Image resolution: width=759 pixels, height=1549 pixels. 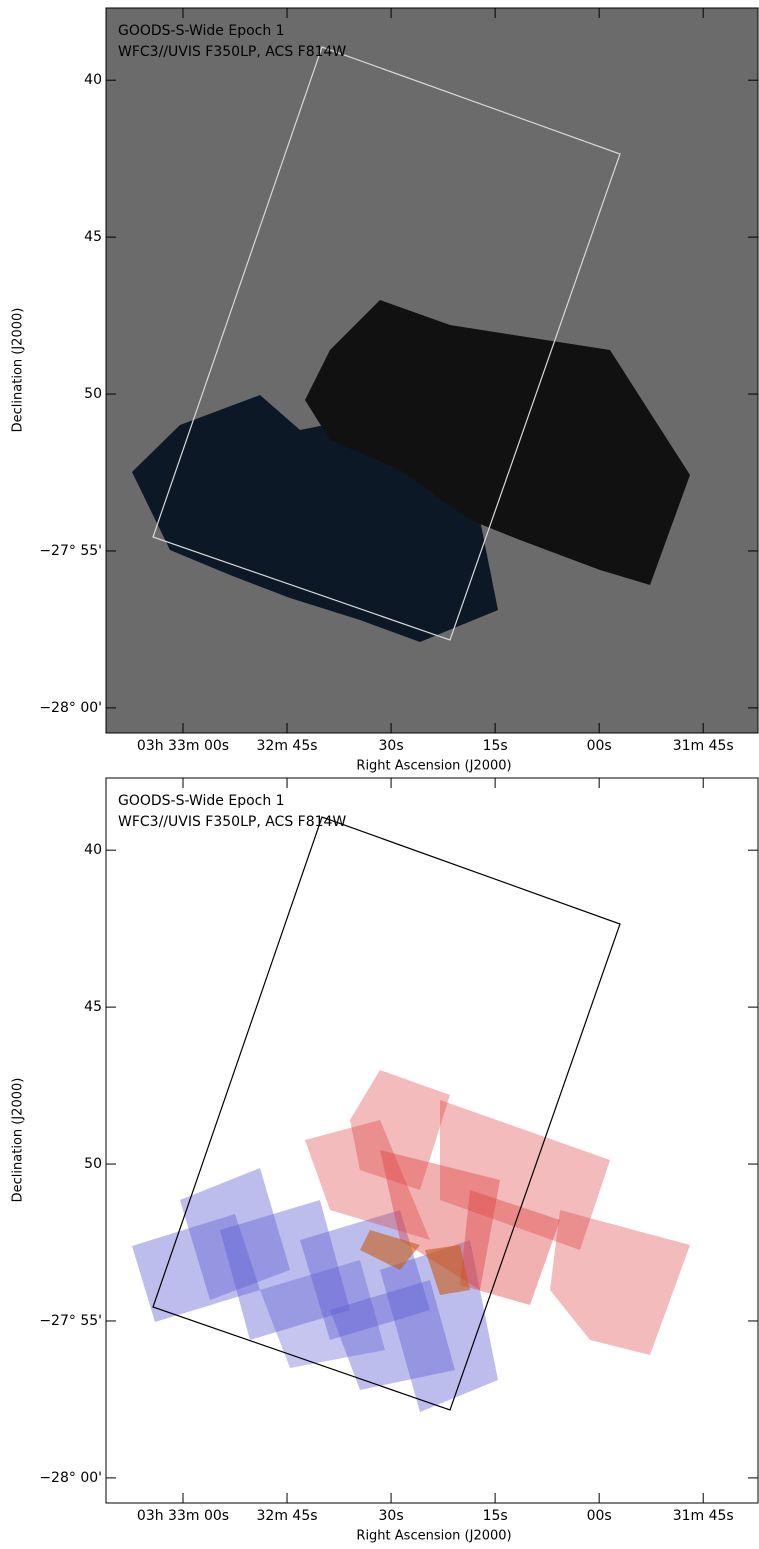 What do you see at coordinates (497, 442) in the screenshot?
I see `acs-mosaic` at bounding box center [497, 442].